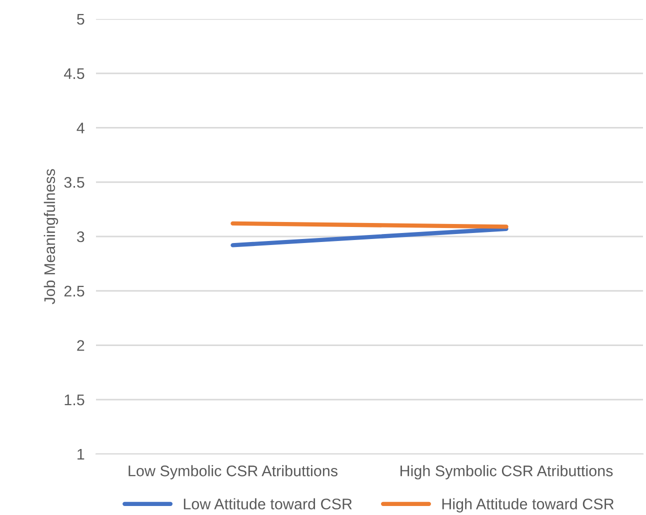  What do you see at coordinates (74, 291) in the screenshot?
I see `y-tick-label: 2.5` at bounding box center [74, 291].